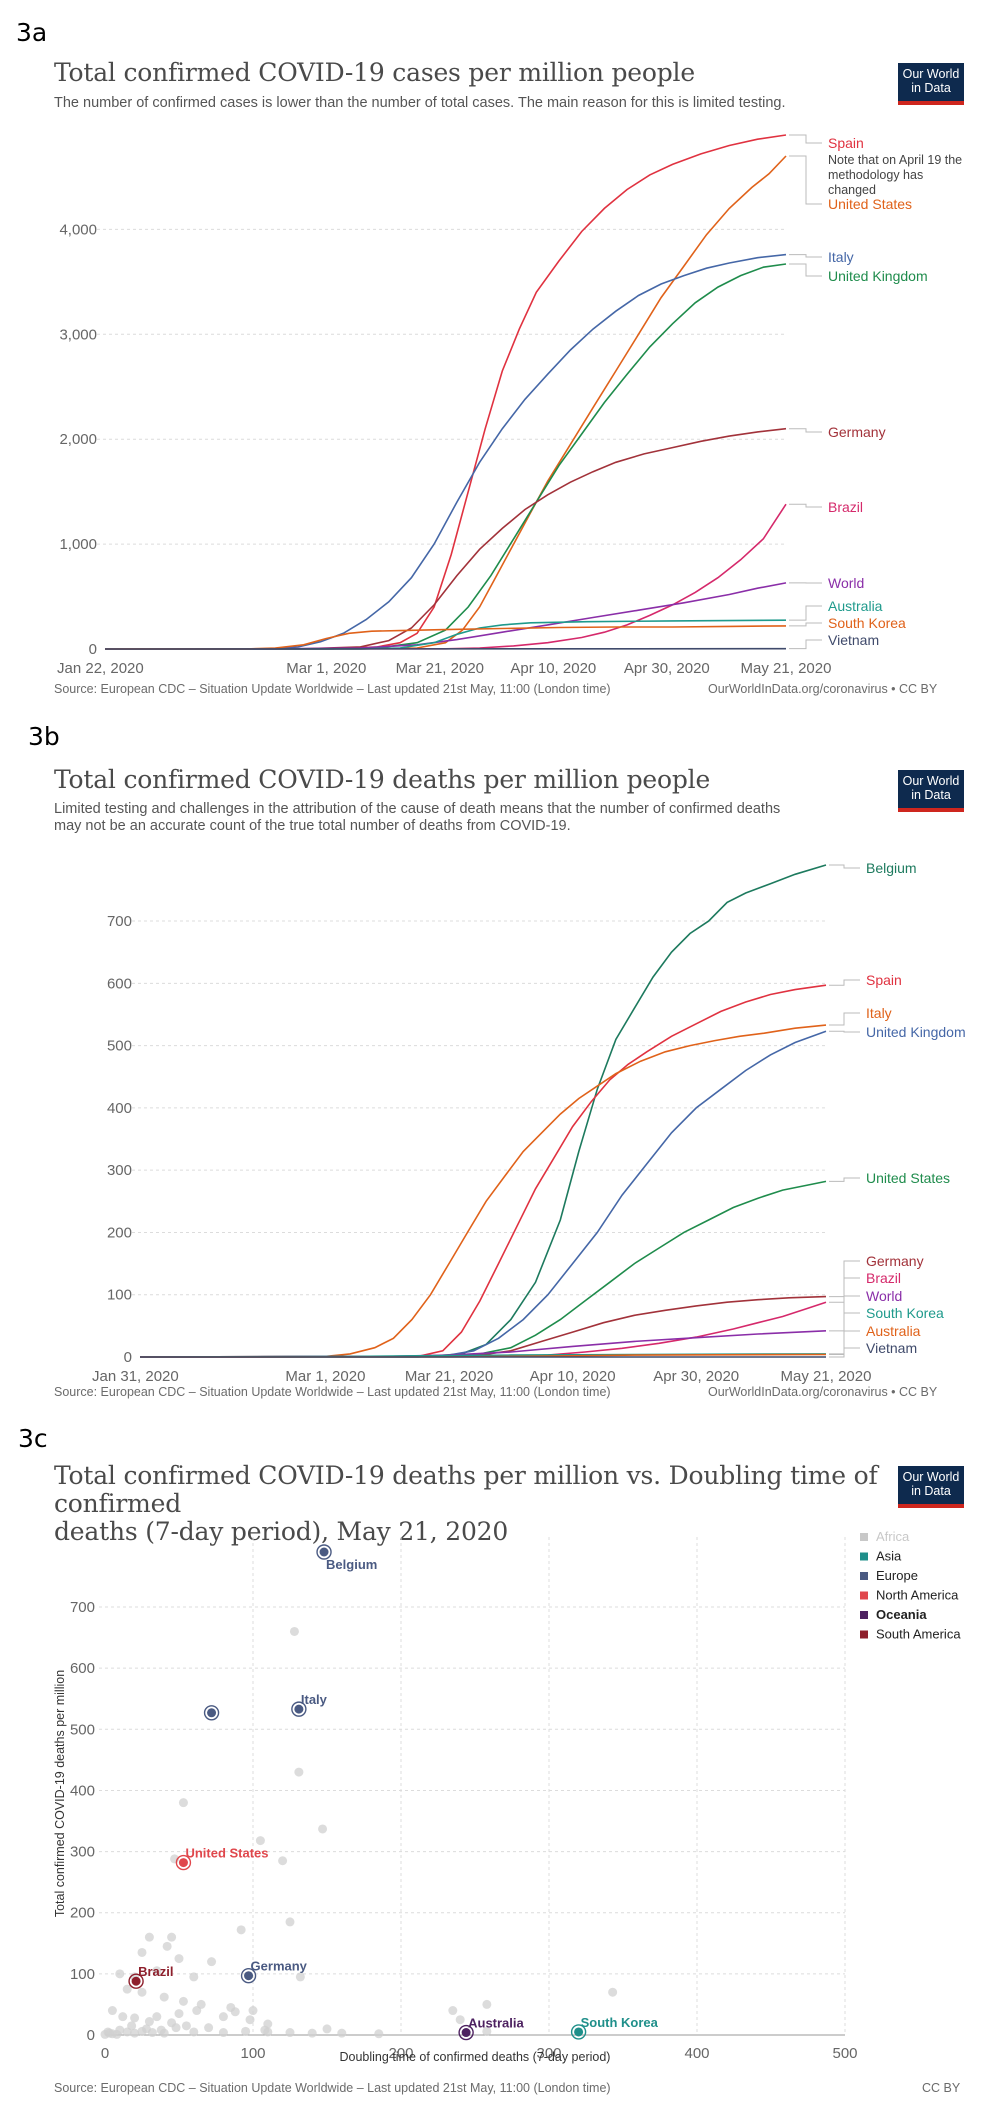  What do you see at coordinates (32, 32) in the screenshot?
I see `panel-label-3a: 3a` at bounding box center [32, 32].